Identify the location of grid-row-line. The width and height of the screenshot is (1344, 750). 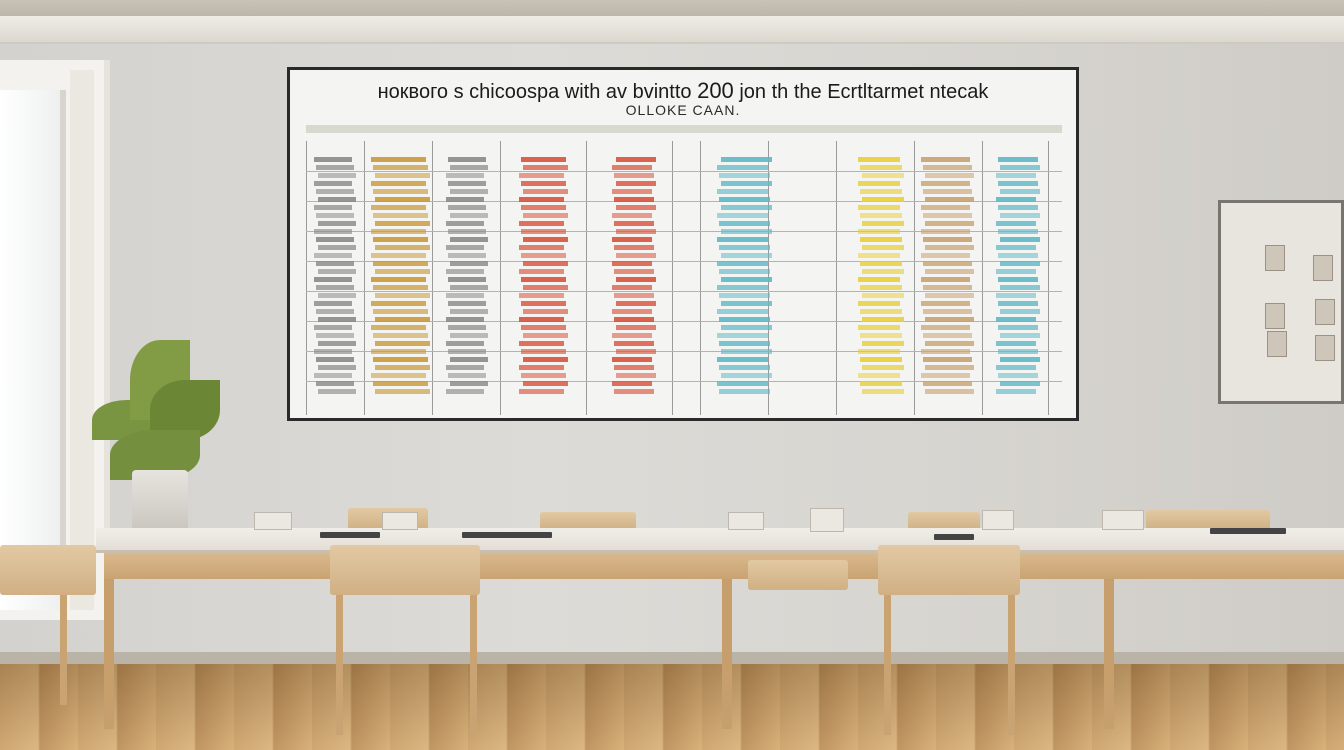
(684, 381).